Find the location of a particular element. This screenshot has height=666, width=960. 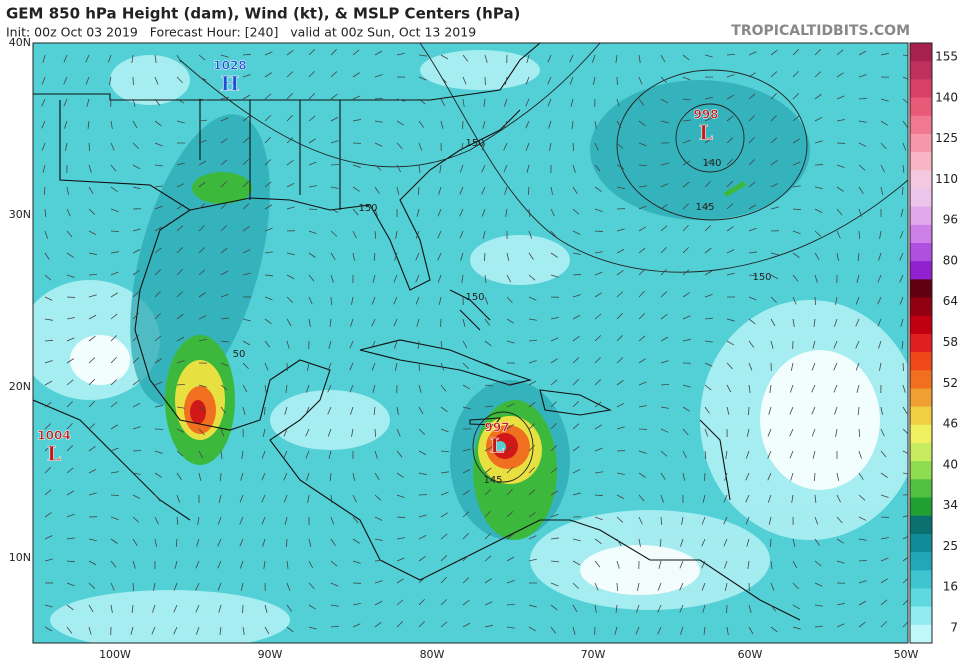

contour-label: 140 is located at coordinates (711, 163).